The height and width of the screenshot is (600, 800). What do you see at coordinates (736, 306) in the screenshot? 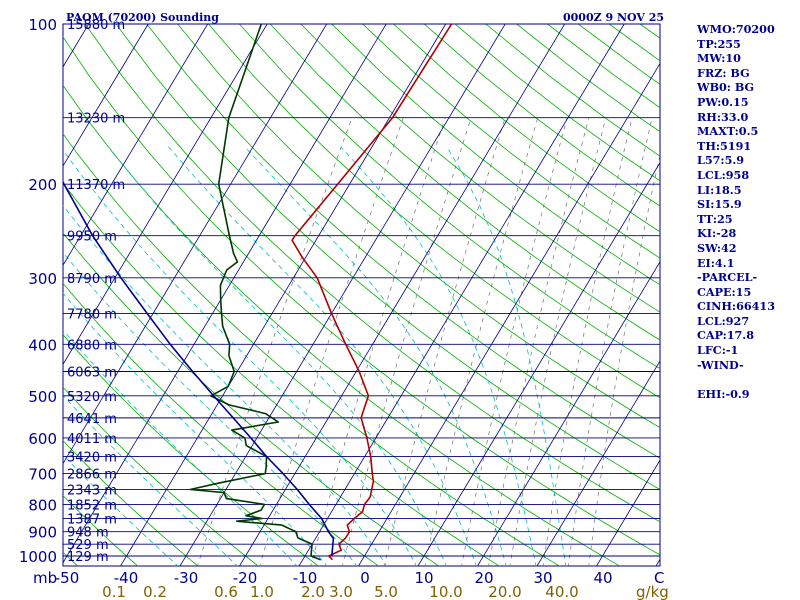
I see `index-line: CINH:66413` at bounding box center [736, 306].